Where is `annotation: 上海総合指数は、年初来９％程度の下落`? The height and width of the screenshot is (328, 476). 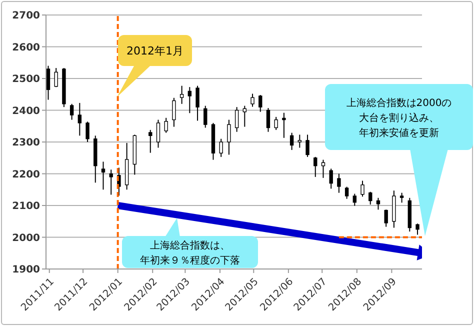 annotation: 上海総合指数は、年初来９％程度の下落 is located at coordinates (190, 252).